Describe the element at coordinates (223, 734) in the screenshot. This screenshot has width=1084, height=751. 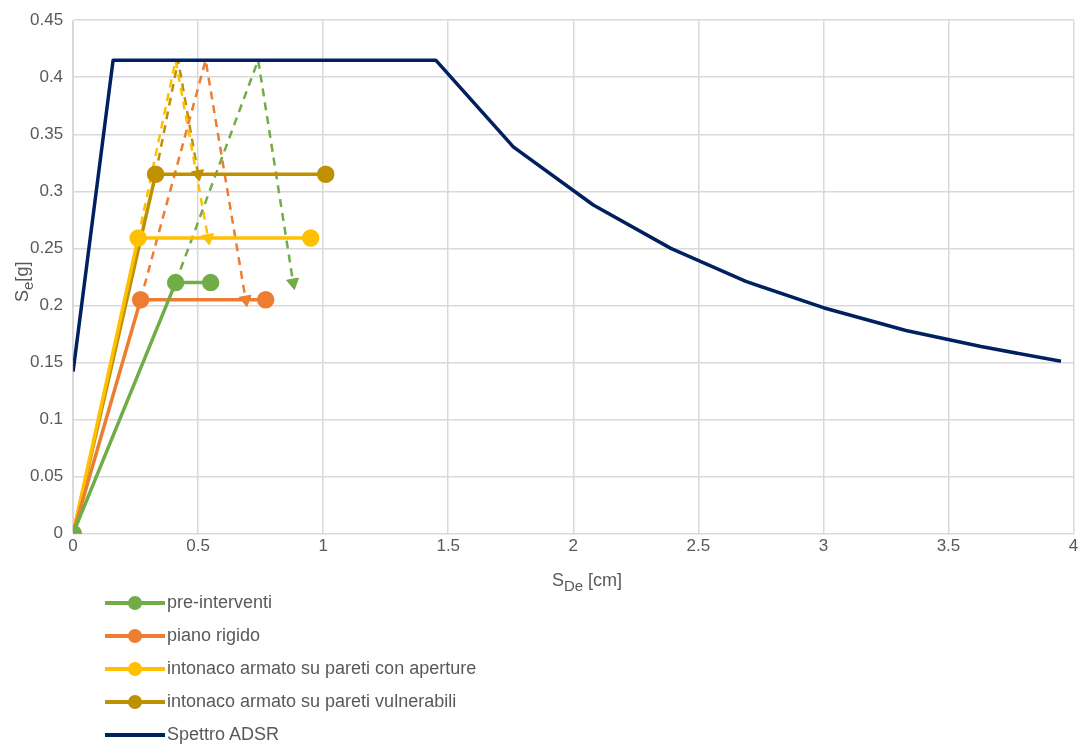
I see `legend-label: Spettro ADSR` at that location.